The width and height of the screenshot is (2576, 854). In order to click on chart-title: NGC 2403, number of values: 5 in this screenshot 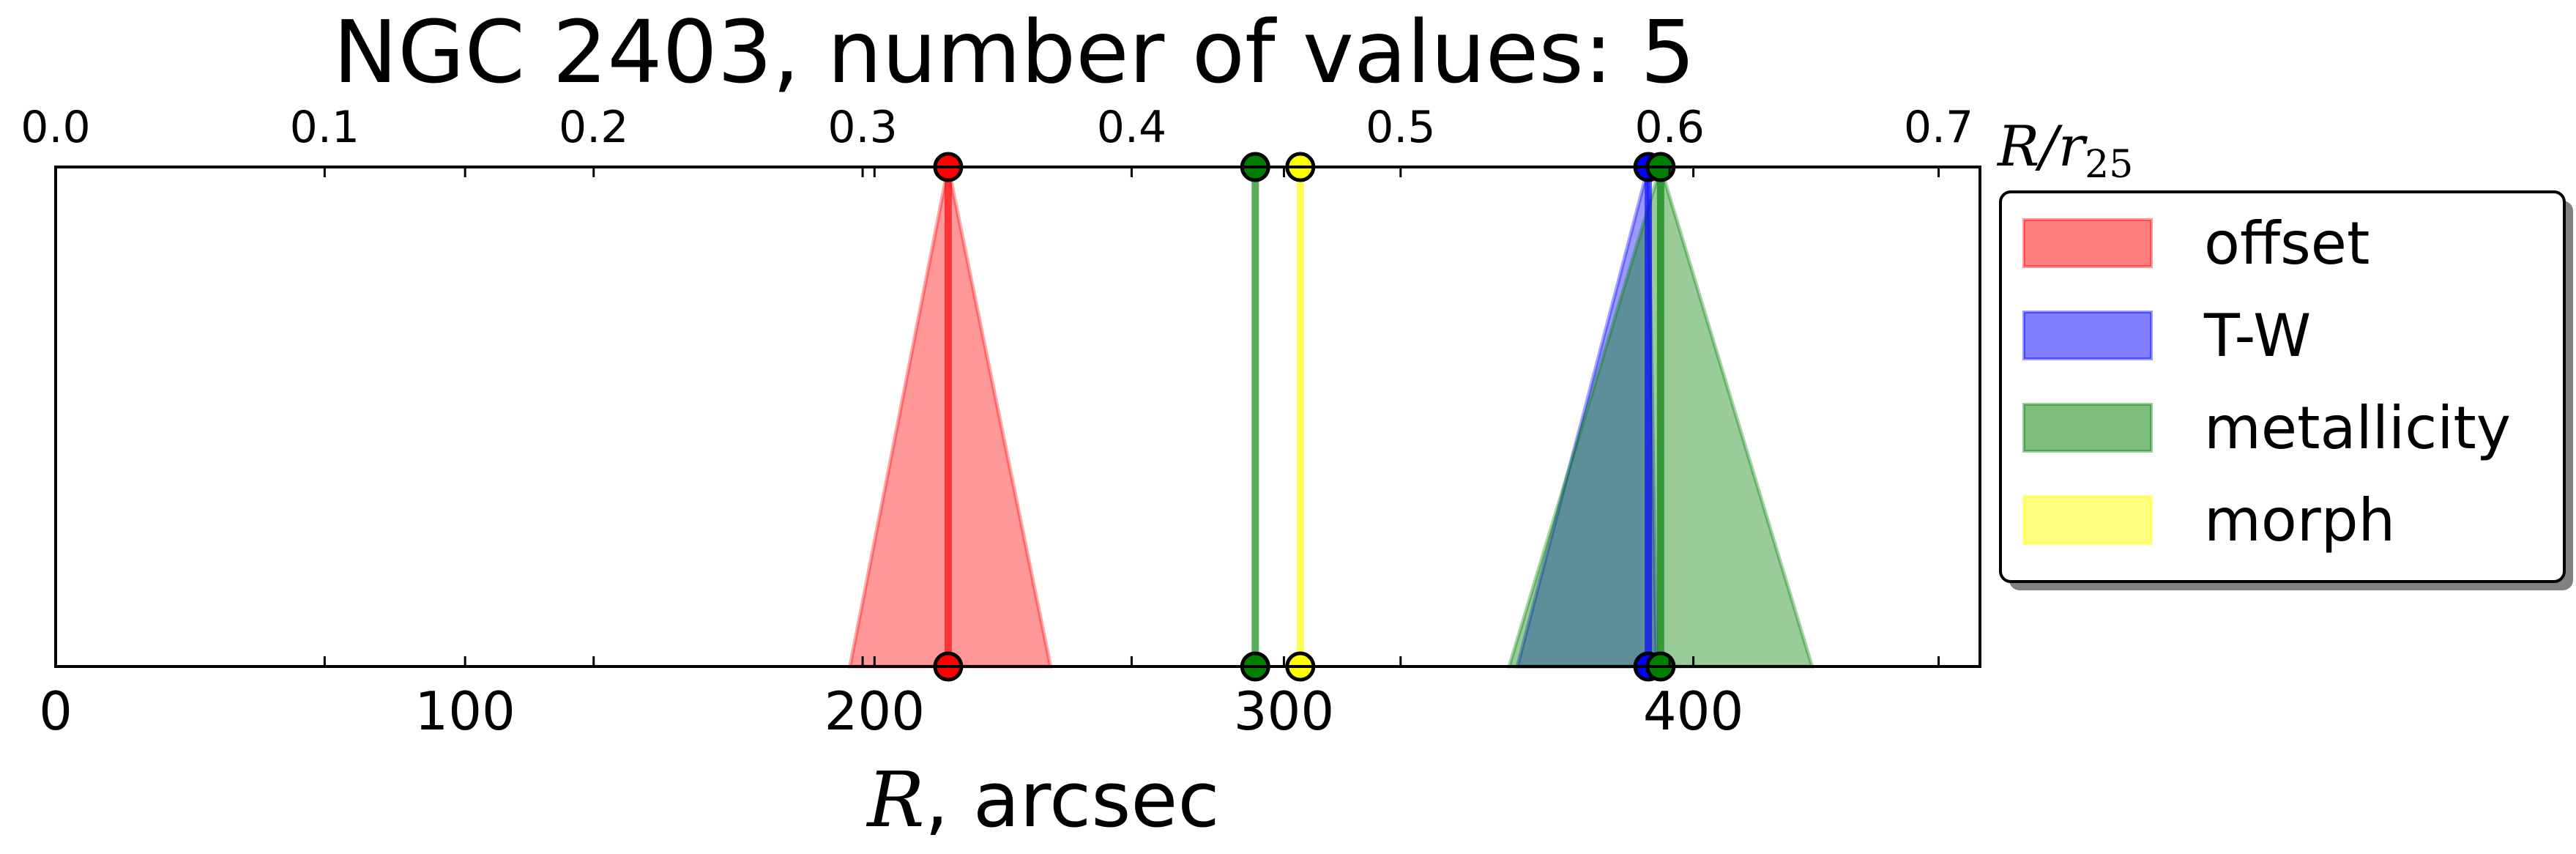, I will do `click(1014, 52)`.